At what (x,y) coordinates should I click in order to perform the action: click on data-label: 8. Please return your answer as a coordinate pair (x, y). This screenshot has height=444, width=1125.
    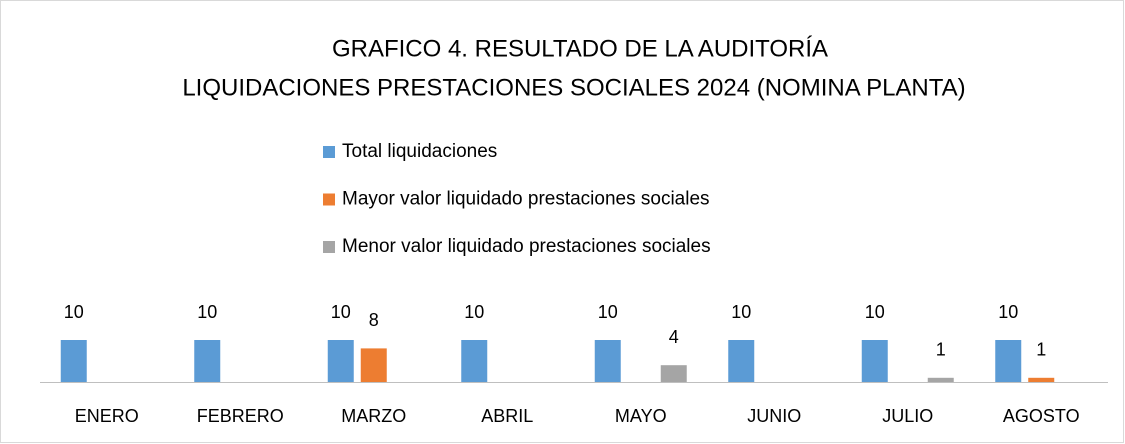
    Looking at the image, I should click on (374, 320).